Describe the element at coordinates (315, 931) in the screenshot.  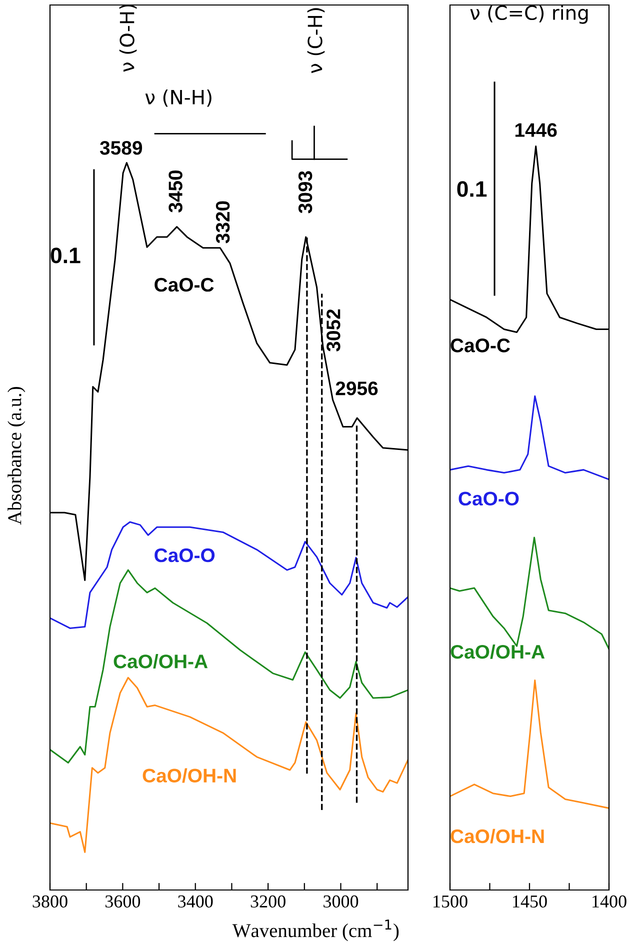
I see `x-axis-title: Wavenumber (cm$^{−1}$)` at that location.